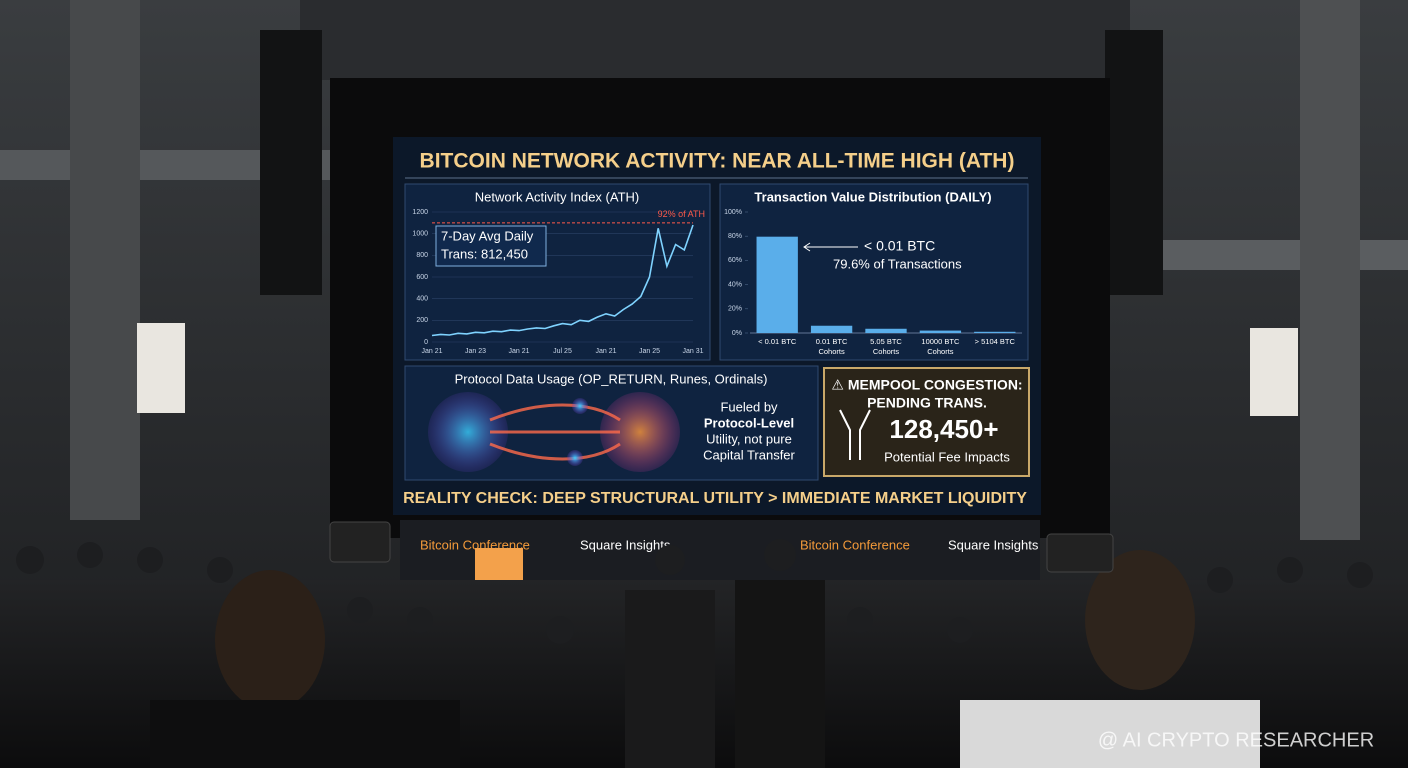 The image size is (1408, 768). I want to click on y-tick-label: 1000, so click(420, 234).